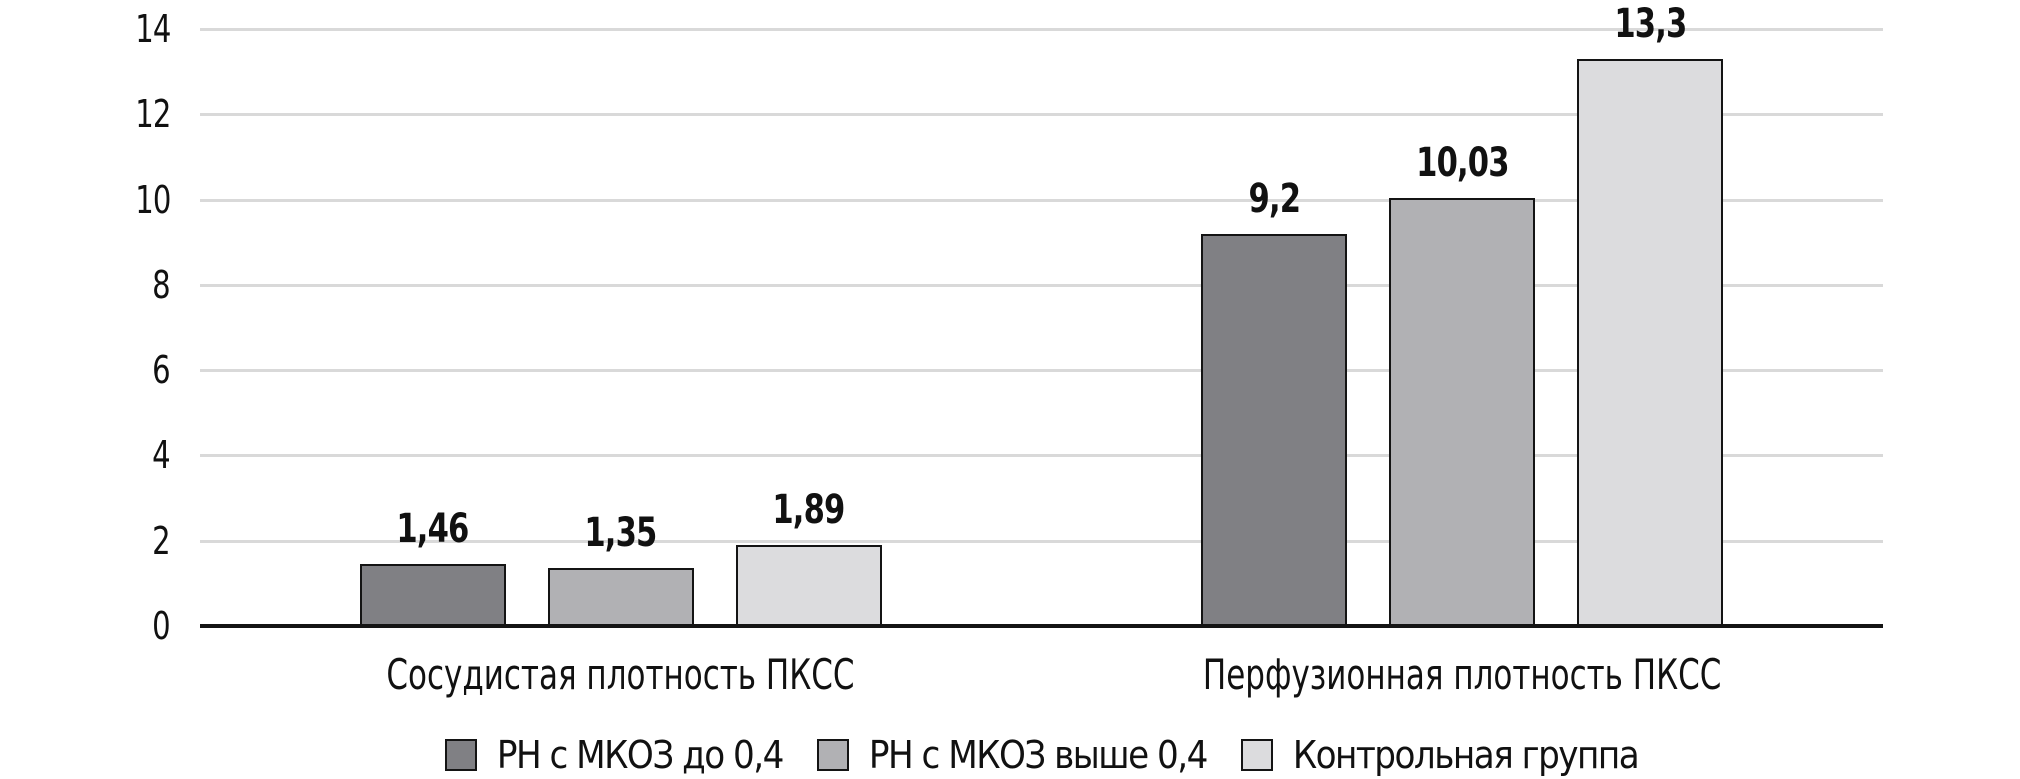 The width and height of the screenshot is (2020, 779). I want to click on legend-item-3: Контрольная группа, so click(1440, 755).